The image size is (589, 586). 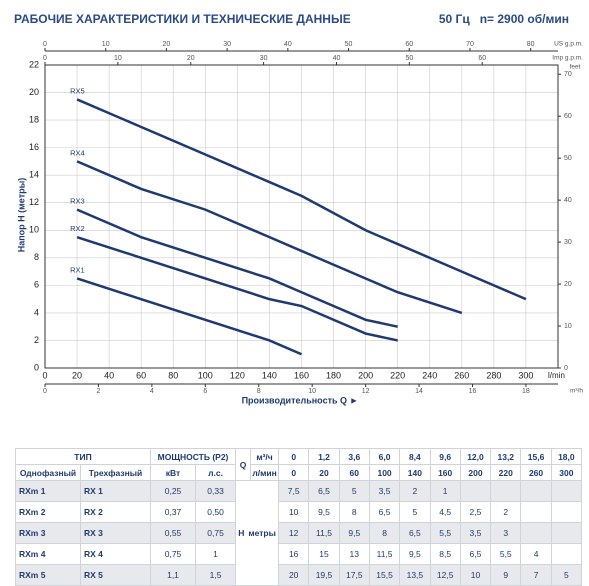 I want to click on table-cell: 13,5, so click(x=415, y=575).